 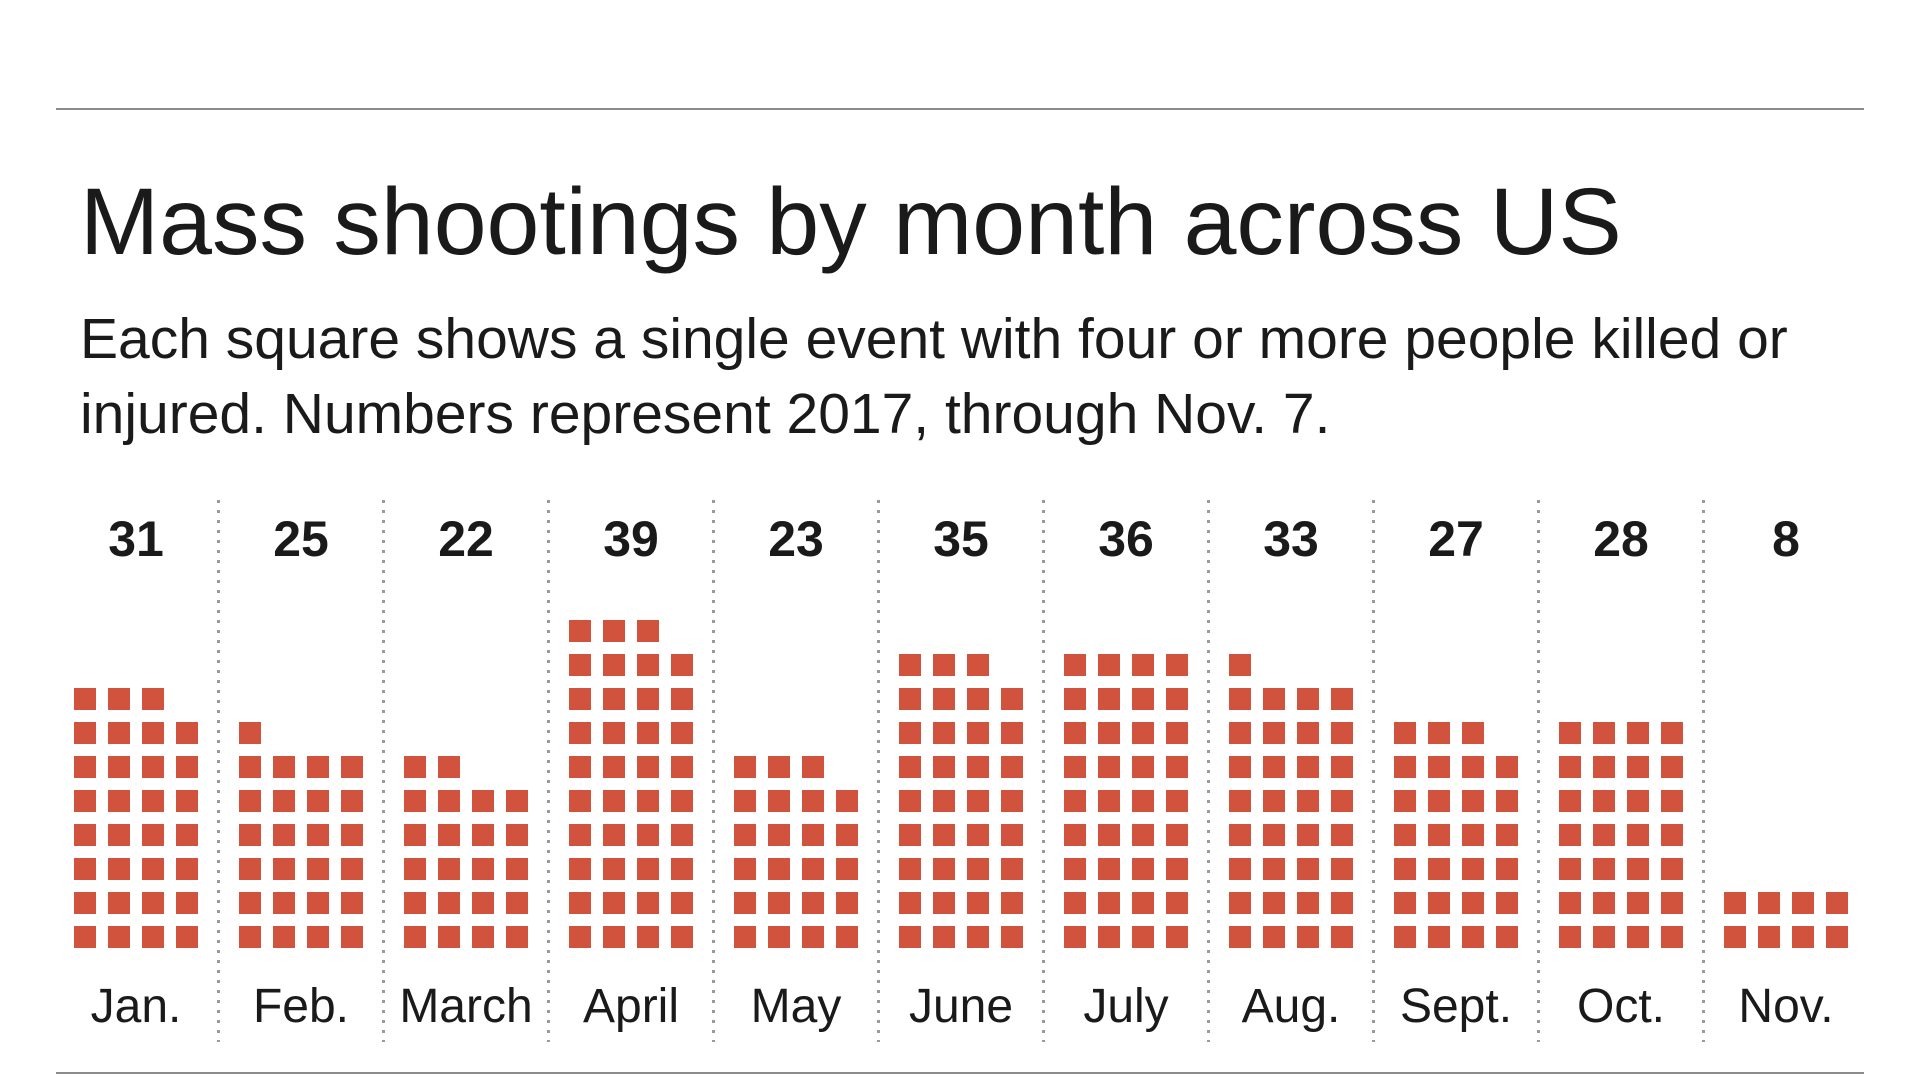 What do you see at coordinates (466, 539) in the screenshot?
I see `count-label: 22` at bounding box center [466, 539].